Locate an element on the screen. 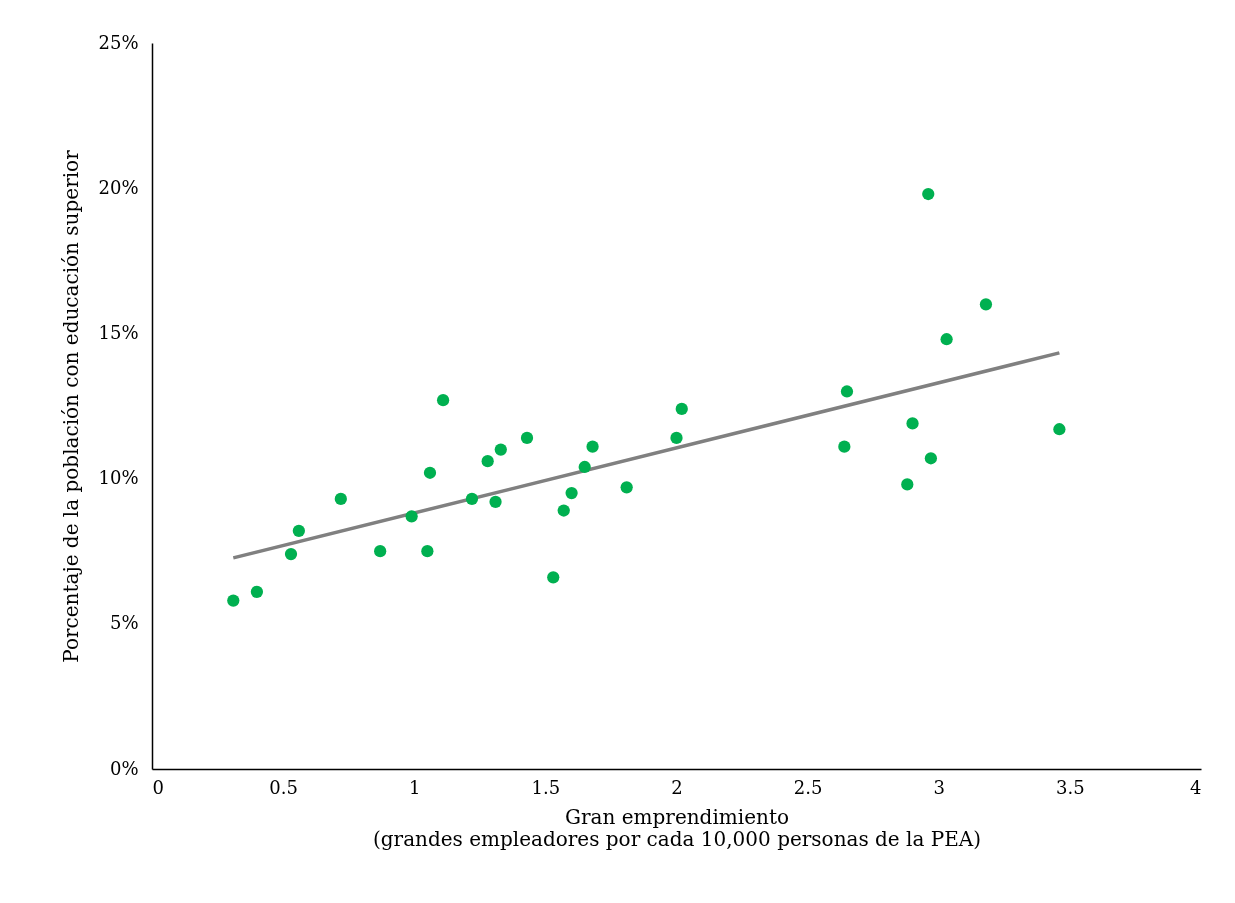 The width and height of the screenshot is (1235, 903). x-tick-label: 4 is located at coordinates (1196, 787).